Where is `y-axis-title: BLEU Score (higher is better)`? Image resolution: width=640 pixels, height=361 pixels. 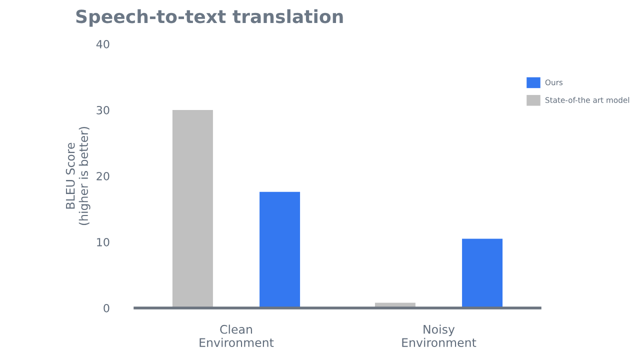
y-axis-title: BLEU Score (higher is better) is located at coordinates (78, 176).